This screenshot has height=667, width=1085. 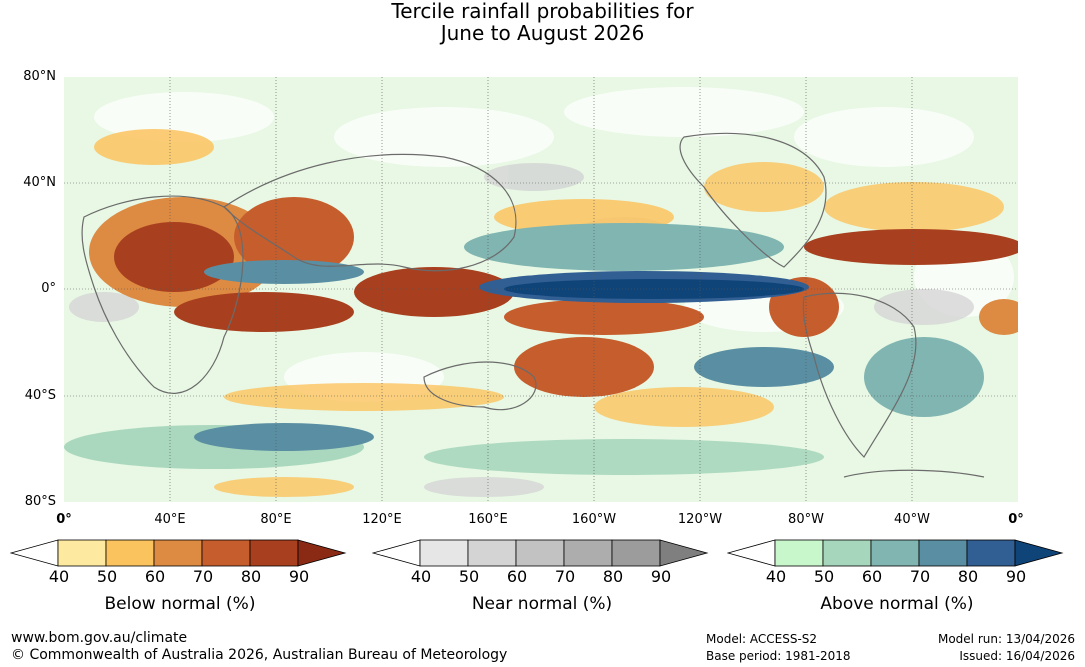 I want to click on near-tick-60: 60, so click(x=517, y=576).